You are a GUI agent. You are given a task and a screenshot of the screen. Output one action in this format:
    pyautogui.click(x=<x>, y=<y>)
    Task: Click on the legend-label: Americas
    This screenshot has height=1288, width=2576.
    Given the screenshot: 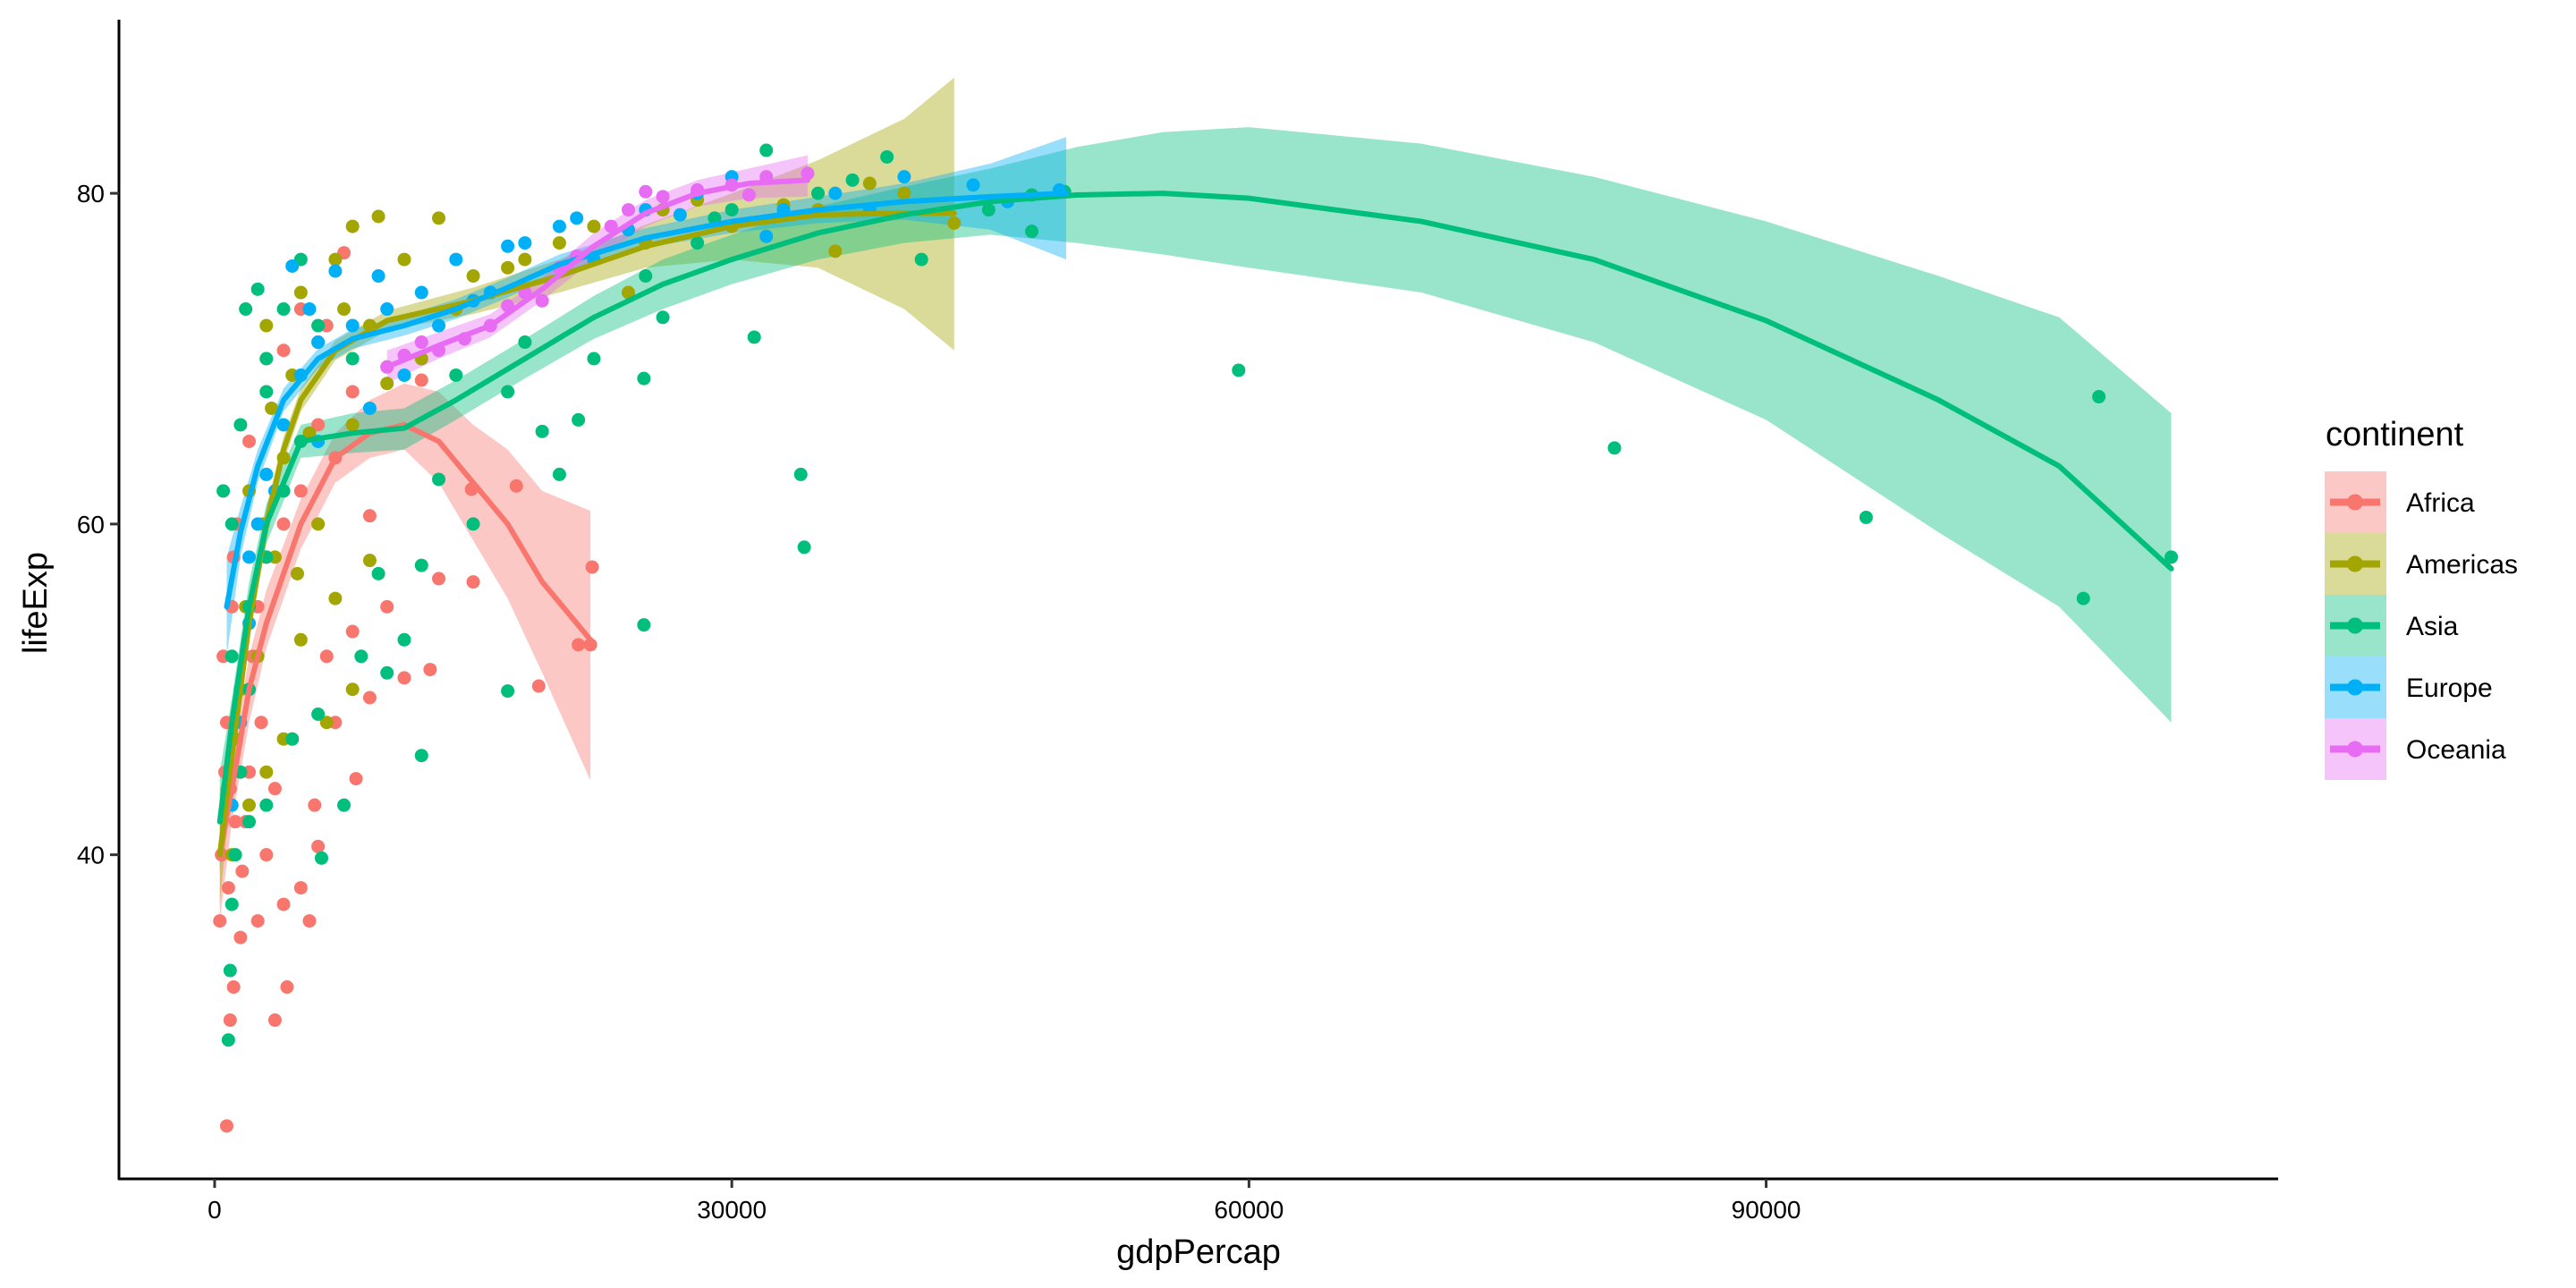 What is the action you would take?
    pyautogui.click(x=2462, y=565)
    